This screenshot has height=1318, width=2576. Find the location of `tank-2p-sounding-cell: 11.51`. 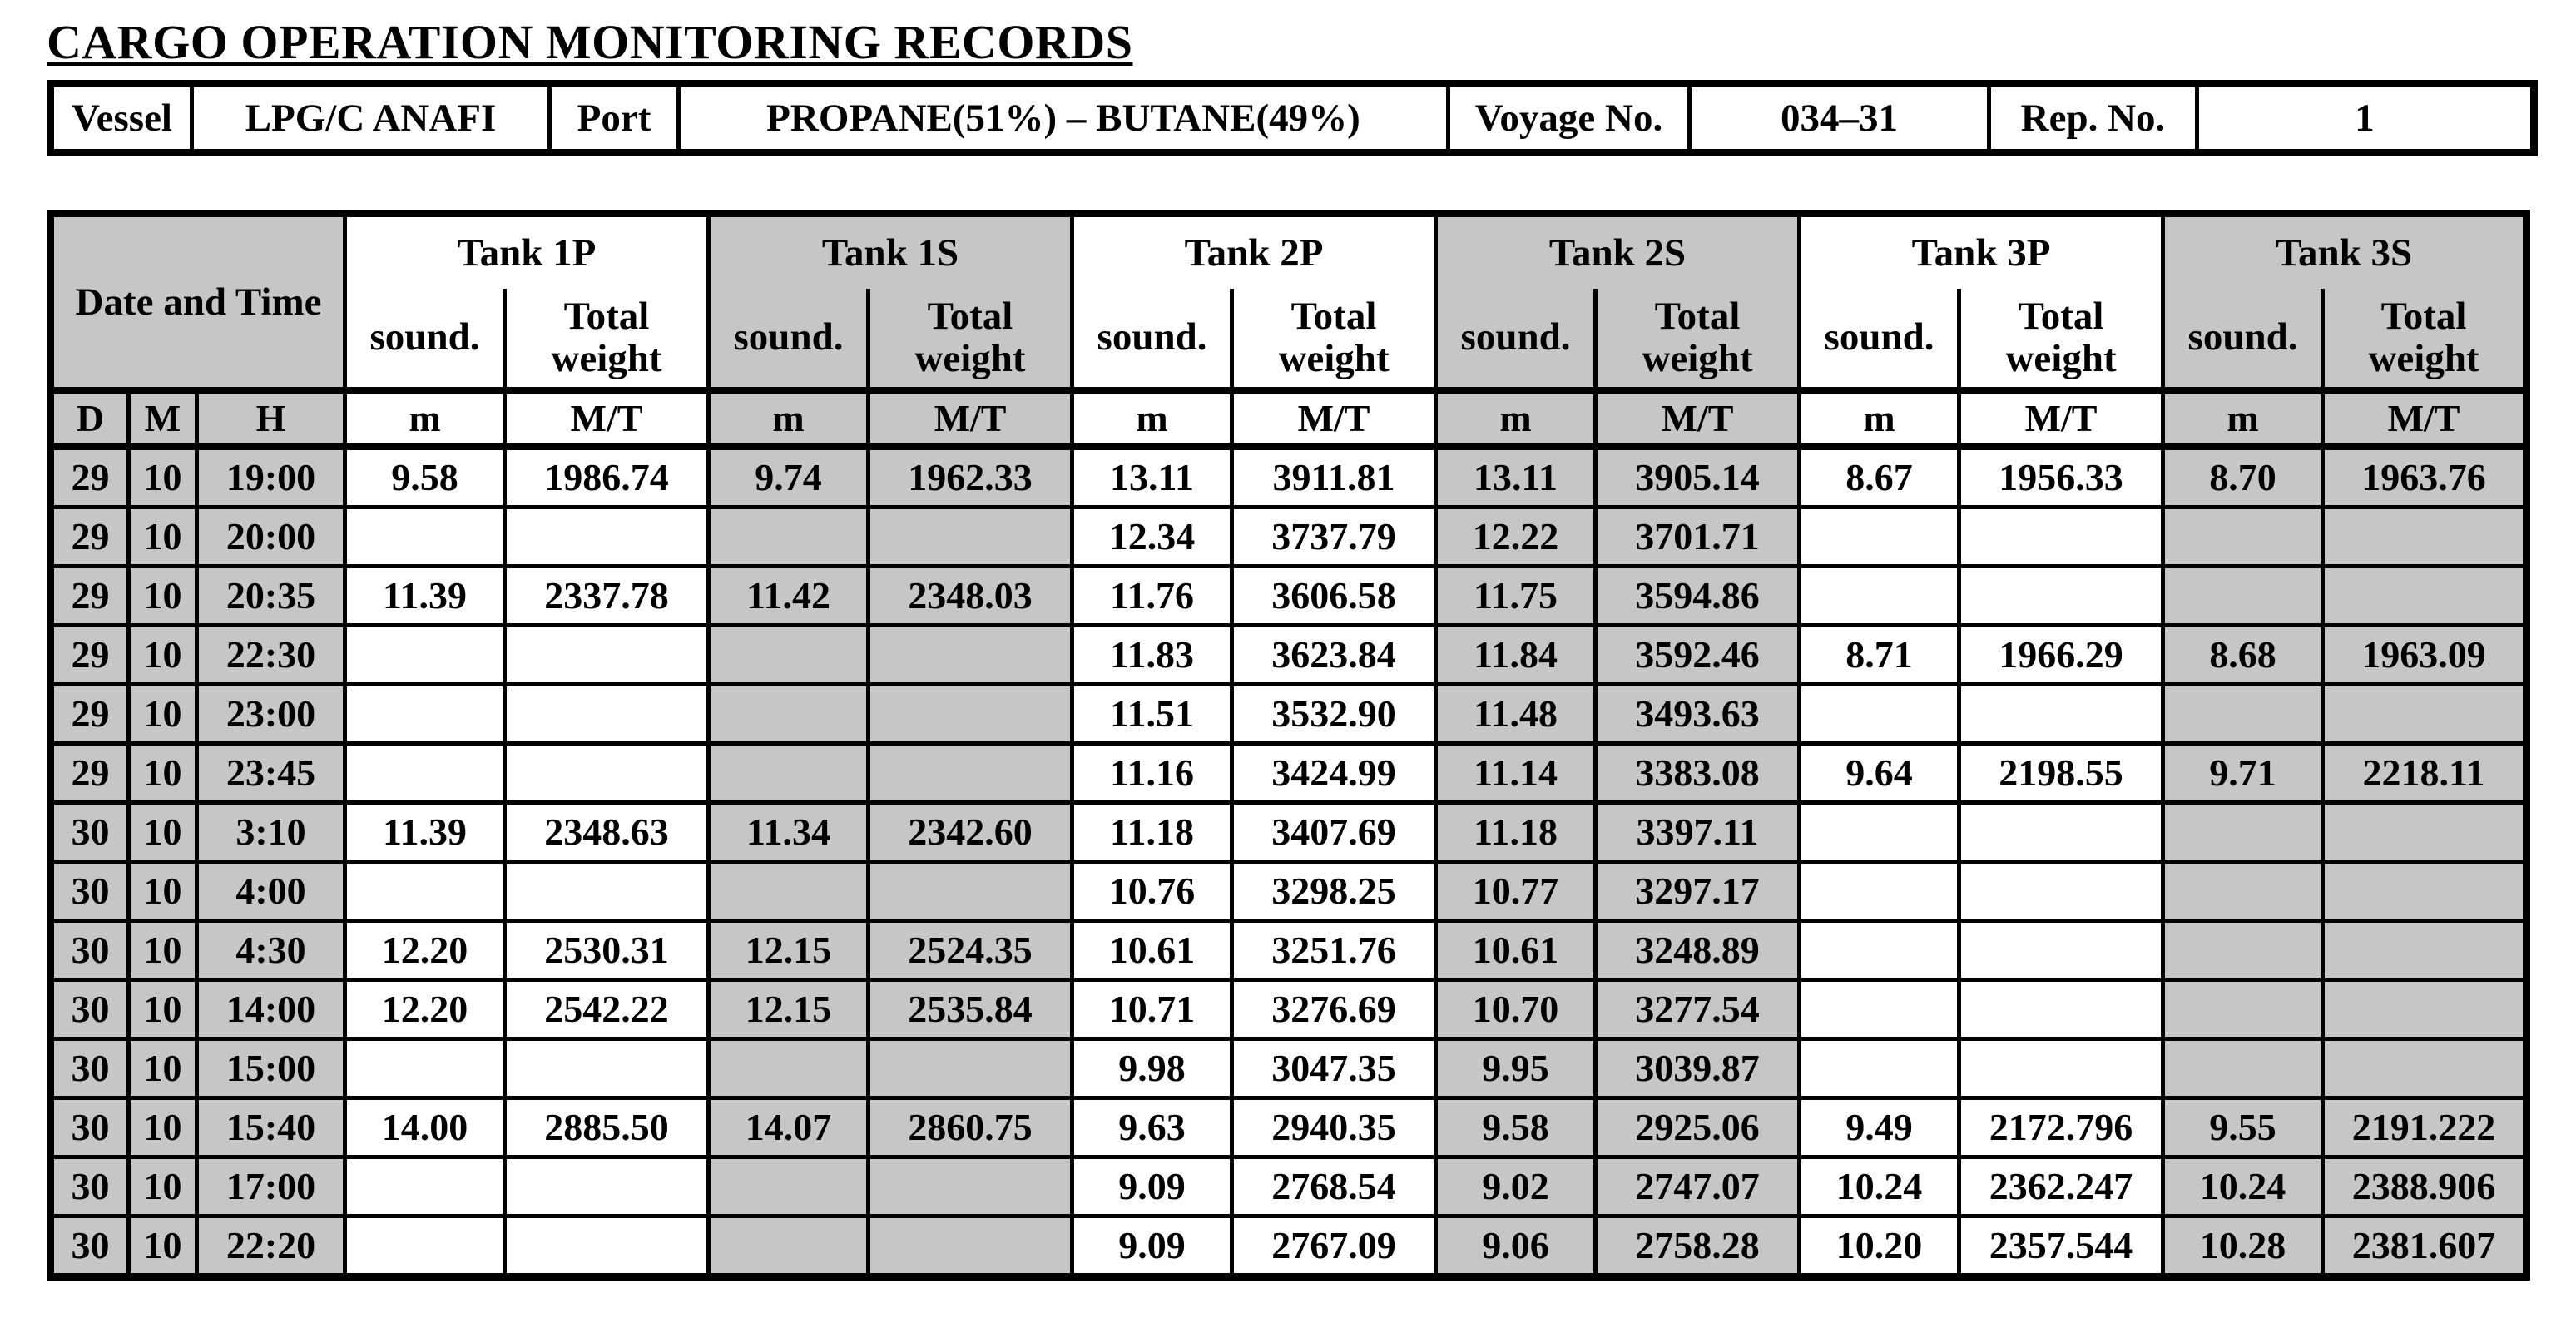

tank-2p-sounding-cell: 11.51 is located at coordinates (1152, 713).